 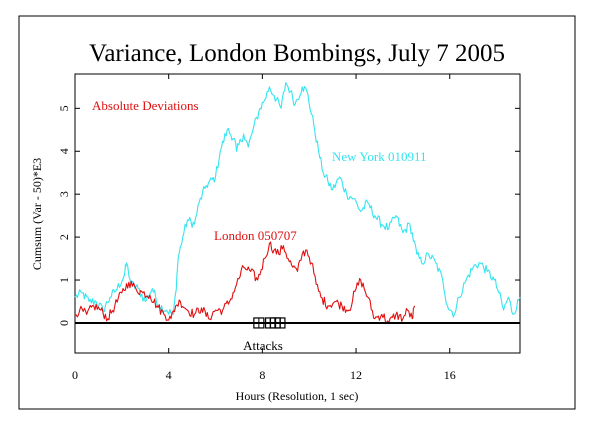 I want to click on annotation-attacks: Attacks, so click(x=263, y=345).